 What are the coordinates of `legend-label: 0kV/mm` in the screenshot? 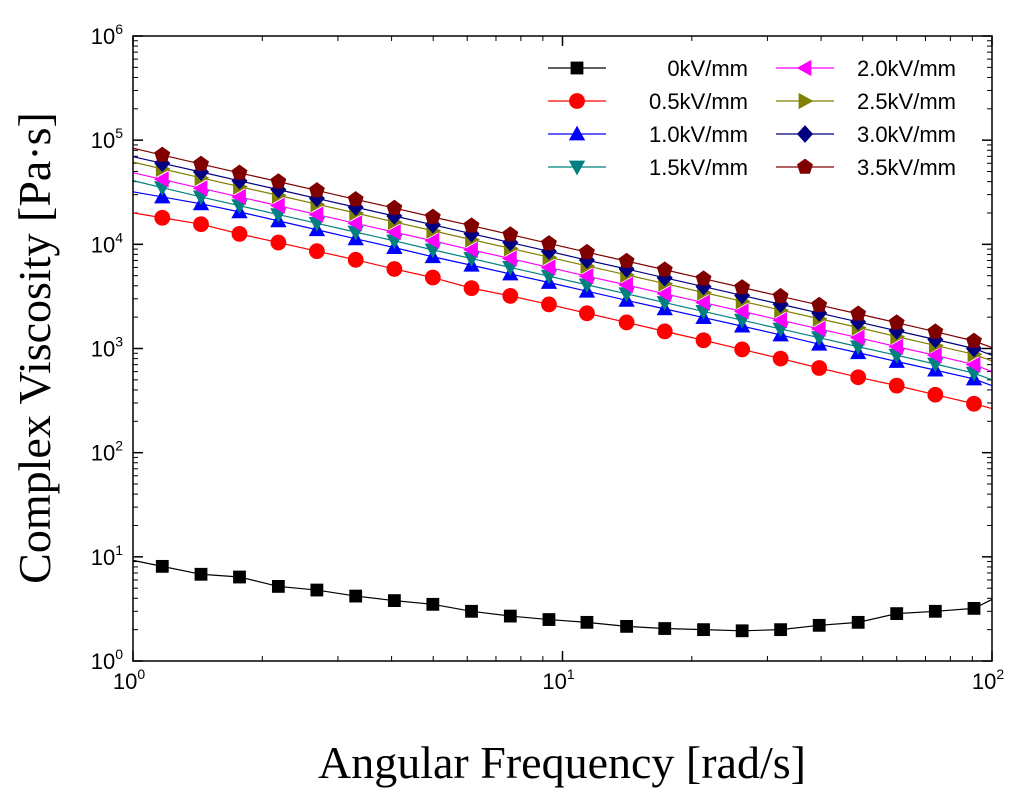 It's located at (707, 68).